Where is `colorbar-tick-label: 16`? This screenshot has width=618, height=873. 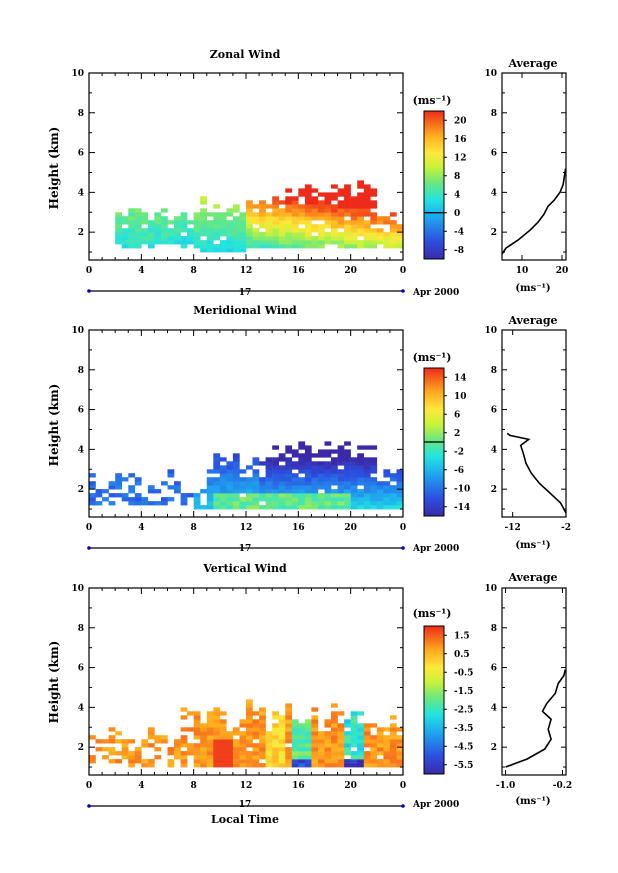
colorbar-tick-label: 16 is located at coordinates (460, 140).